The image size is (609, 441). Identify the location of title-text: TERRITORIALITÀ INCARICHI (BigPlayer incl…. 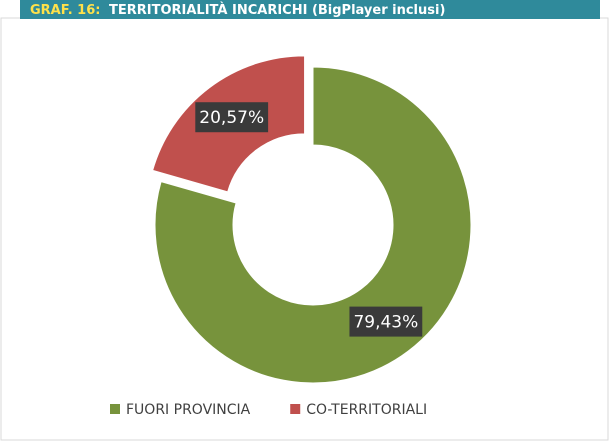
(277, 10).